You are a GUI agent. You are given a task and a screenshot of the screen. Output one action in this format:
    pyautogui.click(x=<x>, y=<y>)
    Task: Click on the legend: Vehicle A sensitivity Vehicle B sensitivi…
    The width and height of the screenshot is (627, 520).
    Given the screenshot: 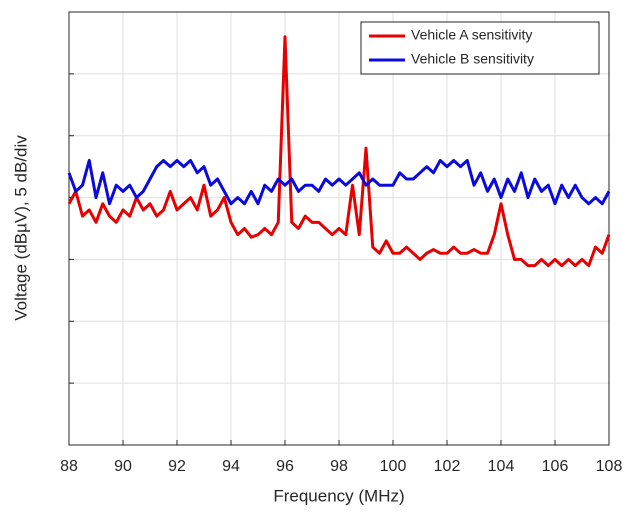 What is the action you would take?
    pyautogui.click(x=480, y=48)
    